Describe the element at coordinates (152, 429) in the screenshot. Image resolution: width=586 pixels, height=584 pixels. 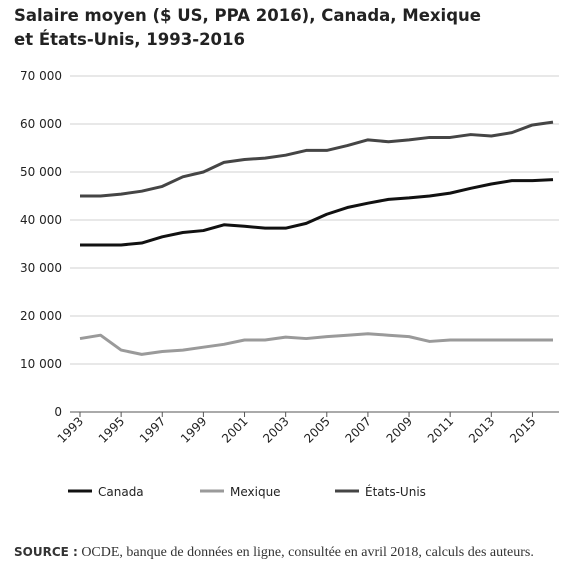
I see `x-tick-label: 1997` at that location.